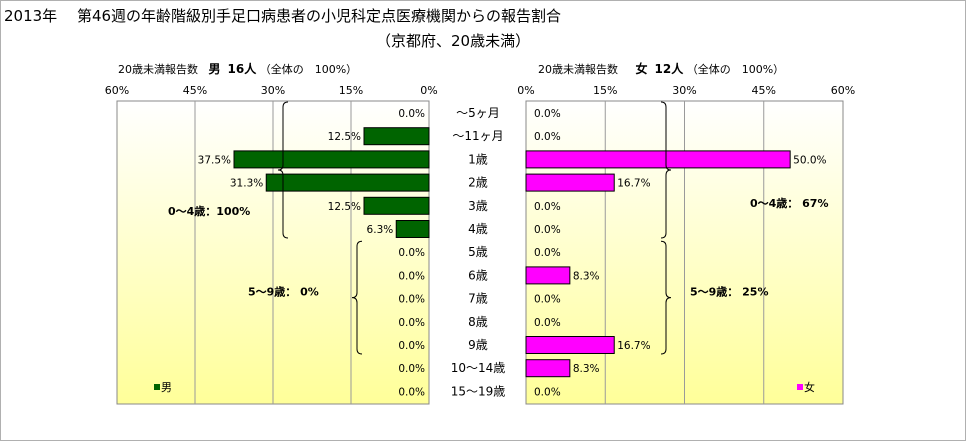  Describe the element at coordinates (214, 69) in the screenshot. I see `left-header-sex: 男` at that location.